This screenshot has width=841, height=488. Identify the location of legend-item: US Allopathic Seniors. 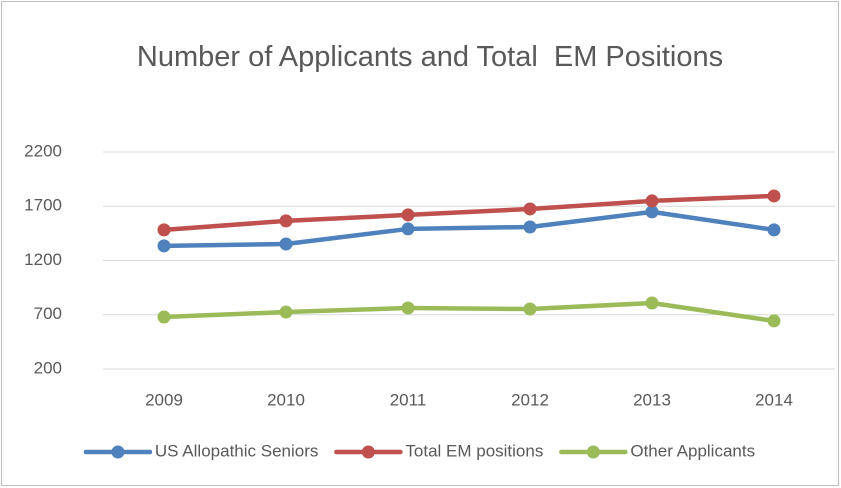
(200, 450).